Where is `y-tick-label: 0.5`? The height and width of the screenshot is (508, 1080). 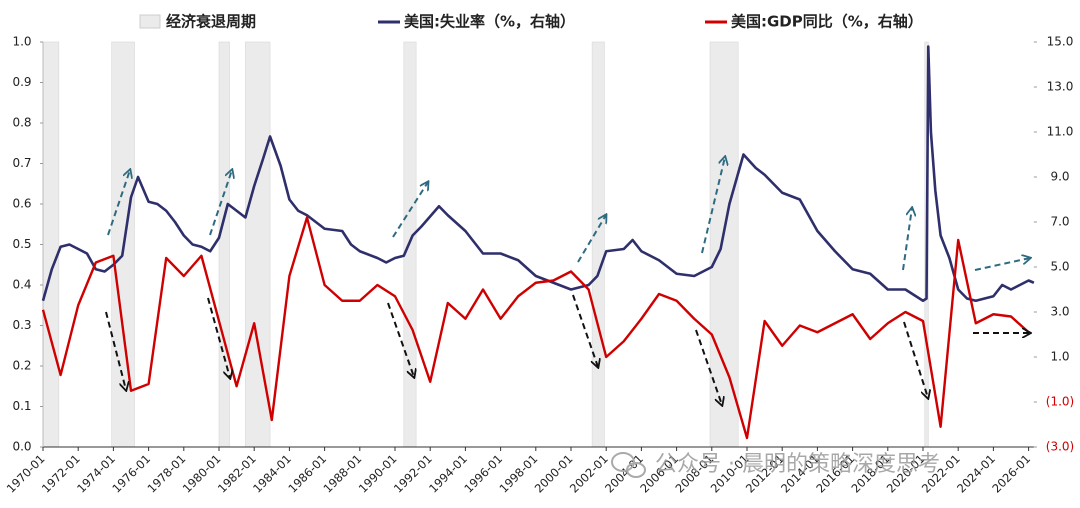 y-tick-label: 0.5 is located at coordinates (21, 244).